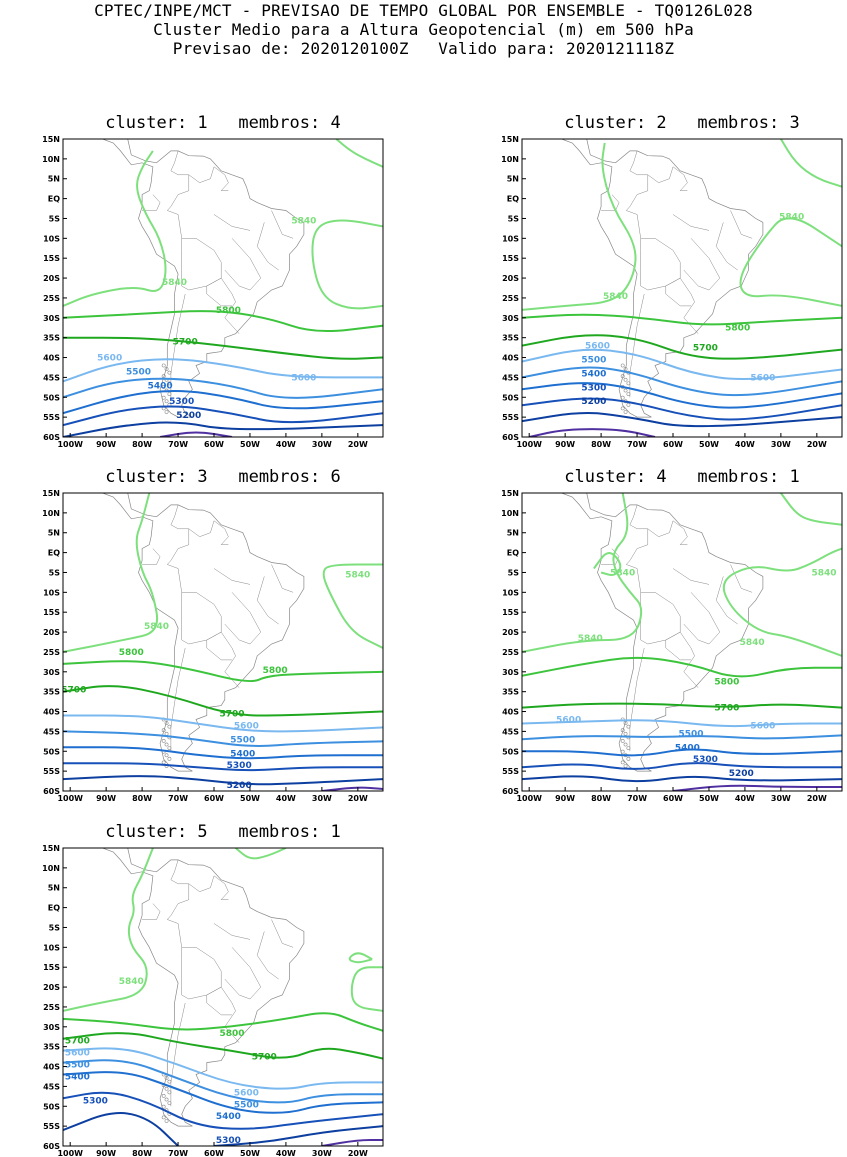  I want to click on panel-1-title: cluster: 1 membros: 4, so click(223, 123).